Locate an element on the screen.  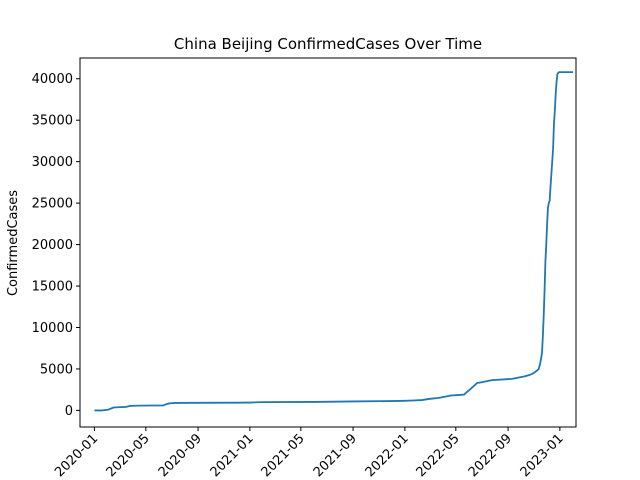
x-tick-label: 2021-05 is located at coordinates (283, 455).